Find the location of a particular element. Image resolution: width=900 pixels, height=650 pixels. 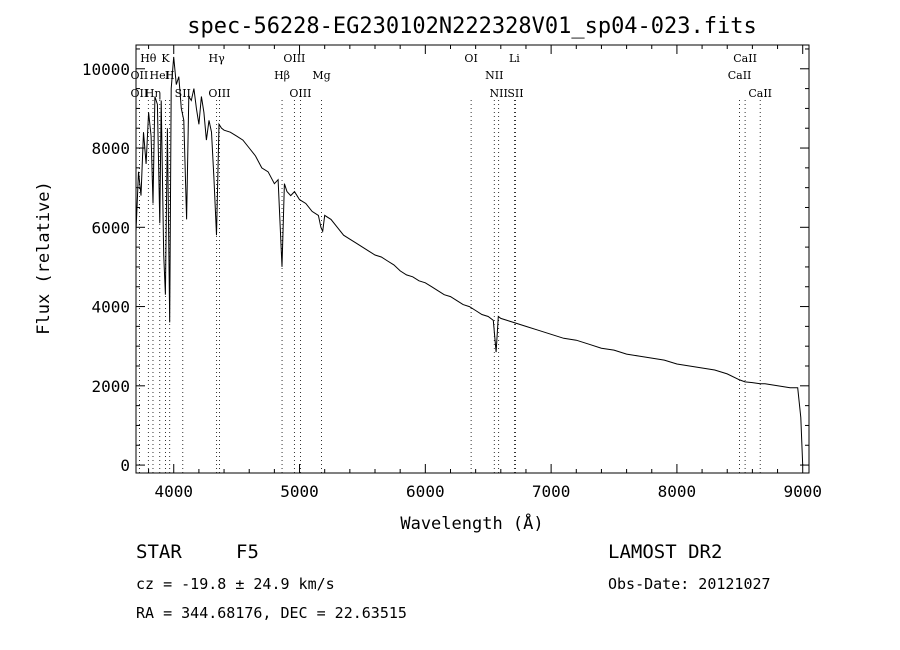

redshift-cz: cz = -19.8 ± 24.9 km/s is located at coordinates (235, 584).